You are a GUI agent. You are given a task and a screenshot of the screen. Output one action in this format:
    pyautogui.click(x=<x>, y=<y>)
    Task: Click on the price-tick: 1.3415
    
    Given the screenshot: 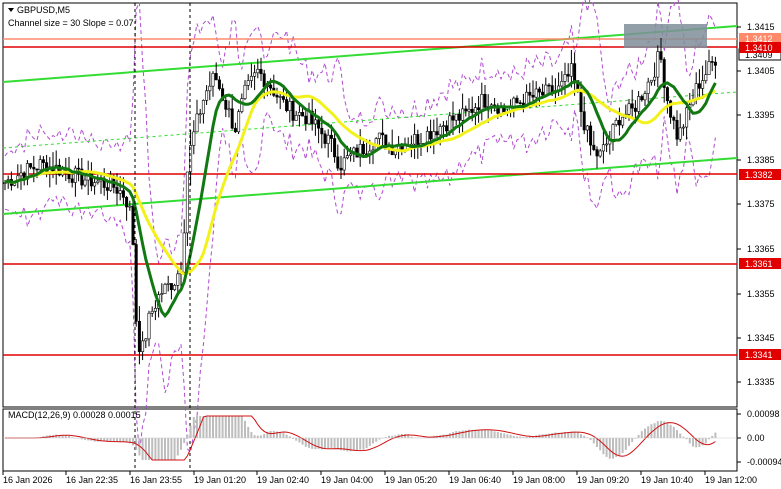 What is the action you would take?
    pyautogui.click(x=761, y=27)
    